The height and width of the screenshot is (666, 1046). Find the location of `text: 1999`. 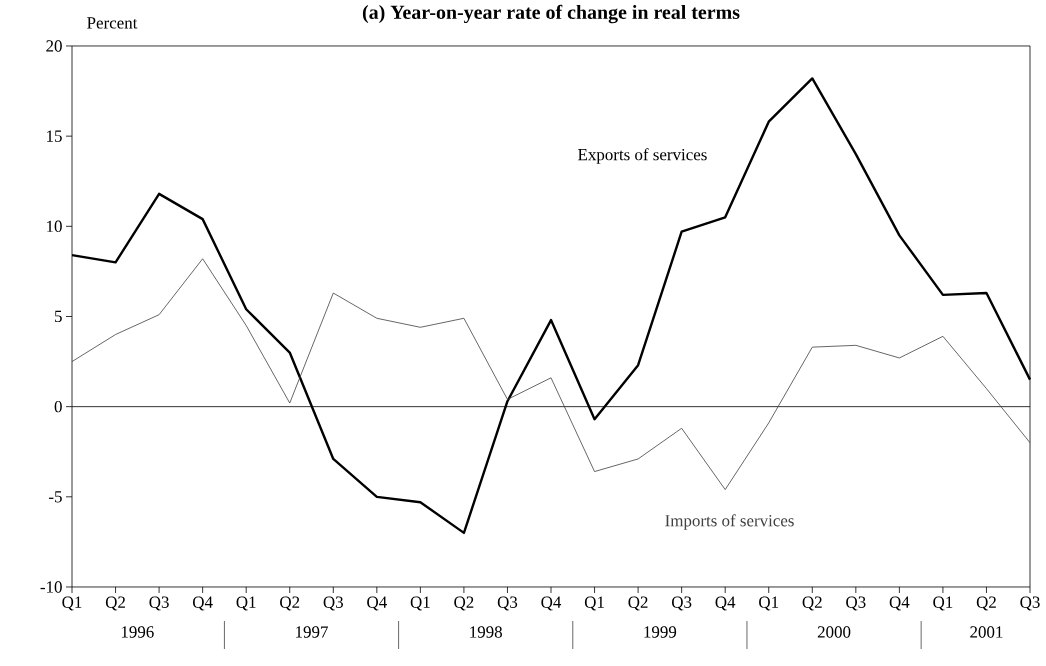

text: 1999 is located at coordinates (660, 632).